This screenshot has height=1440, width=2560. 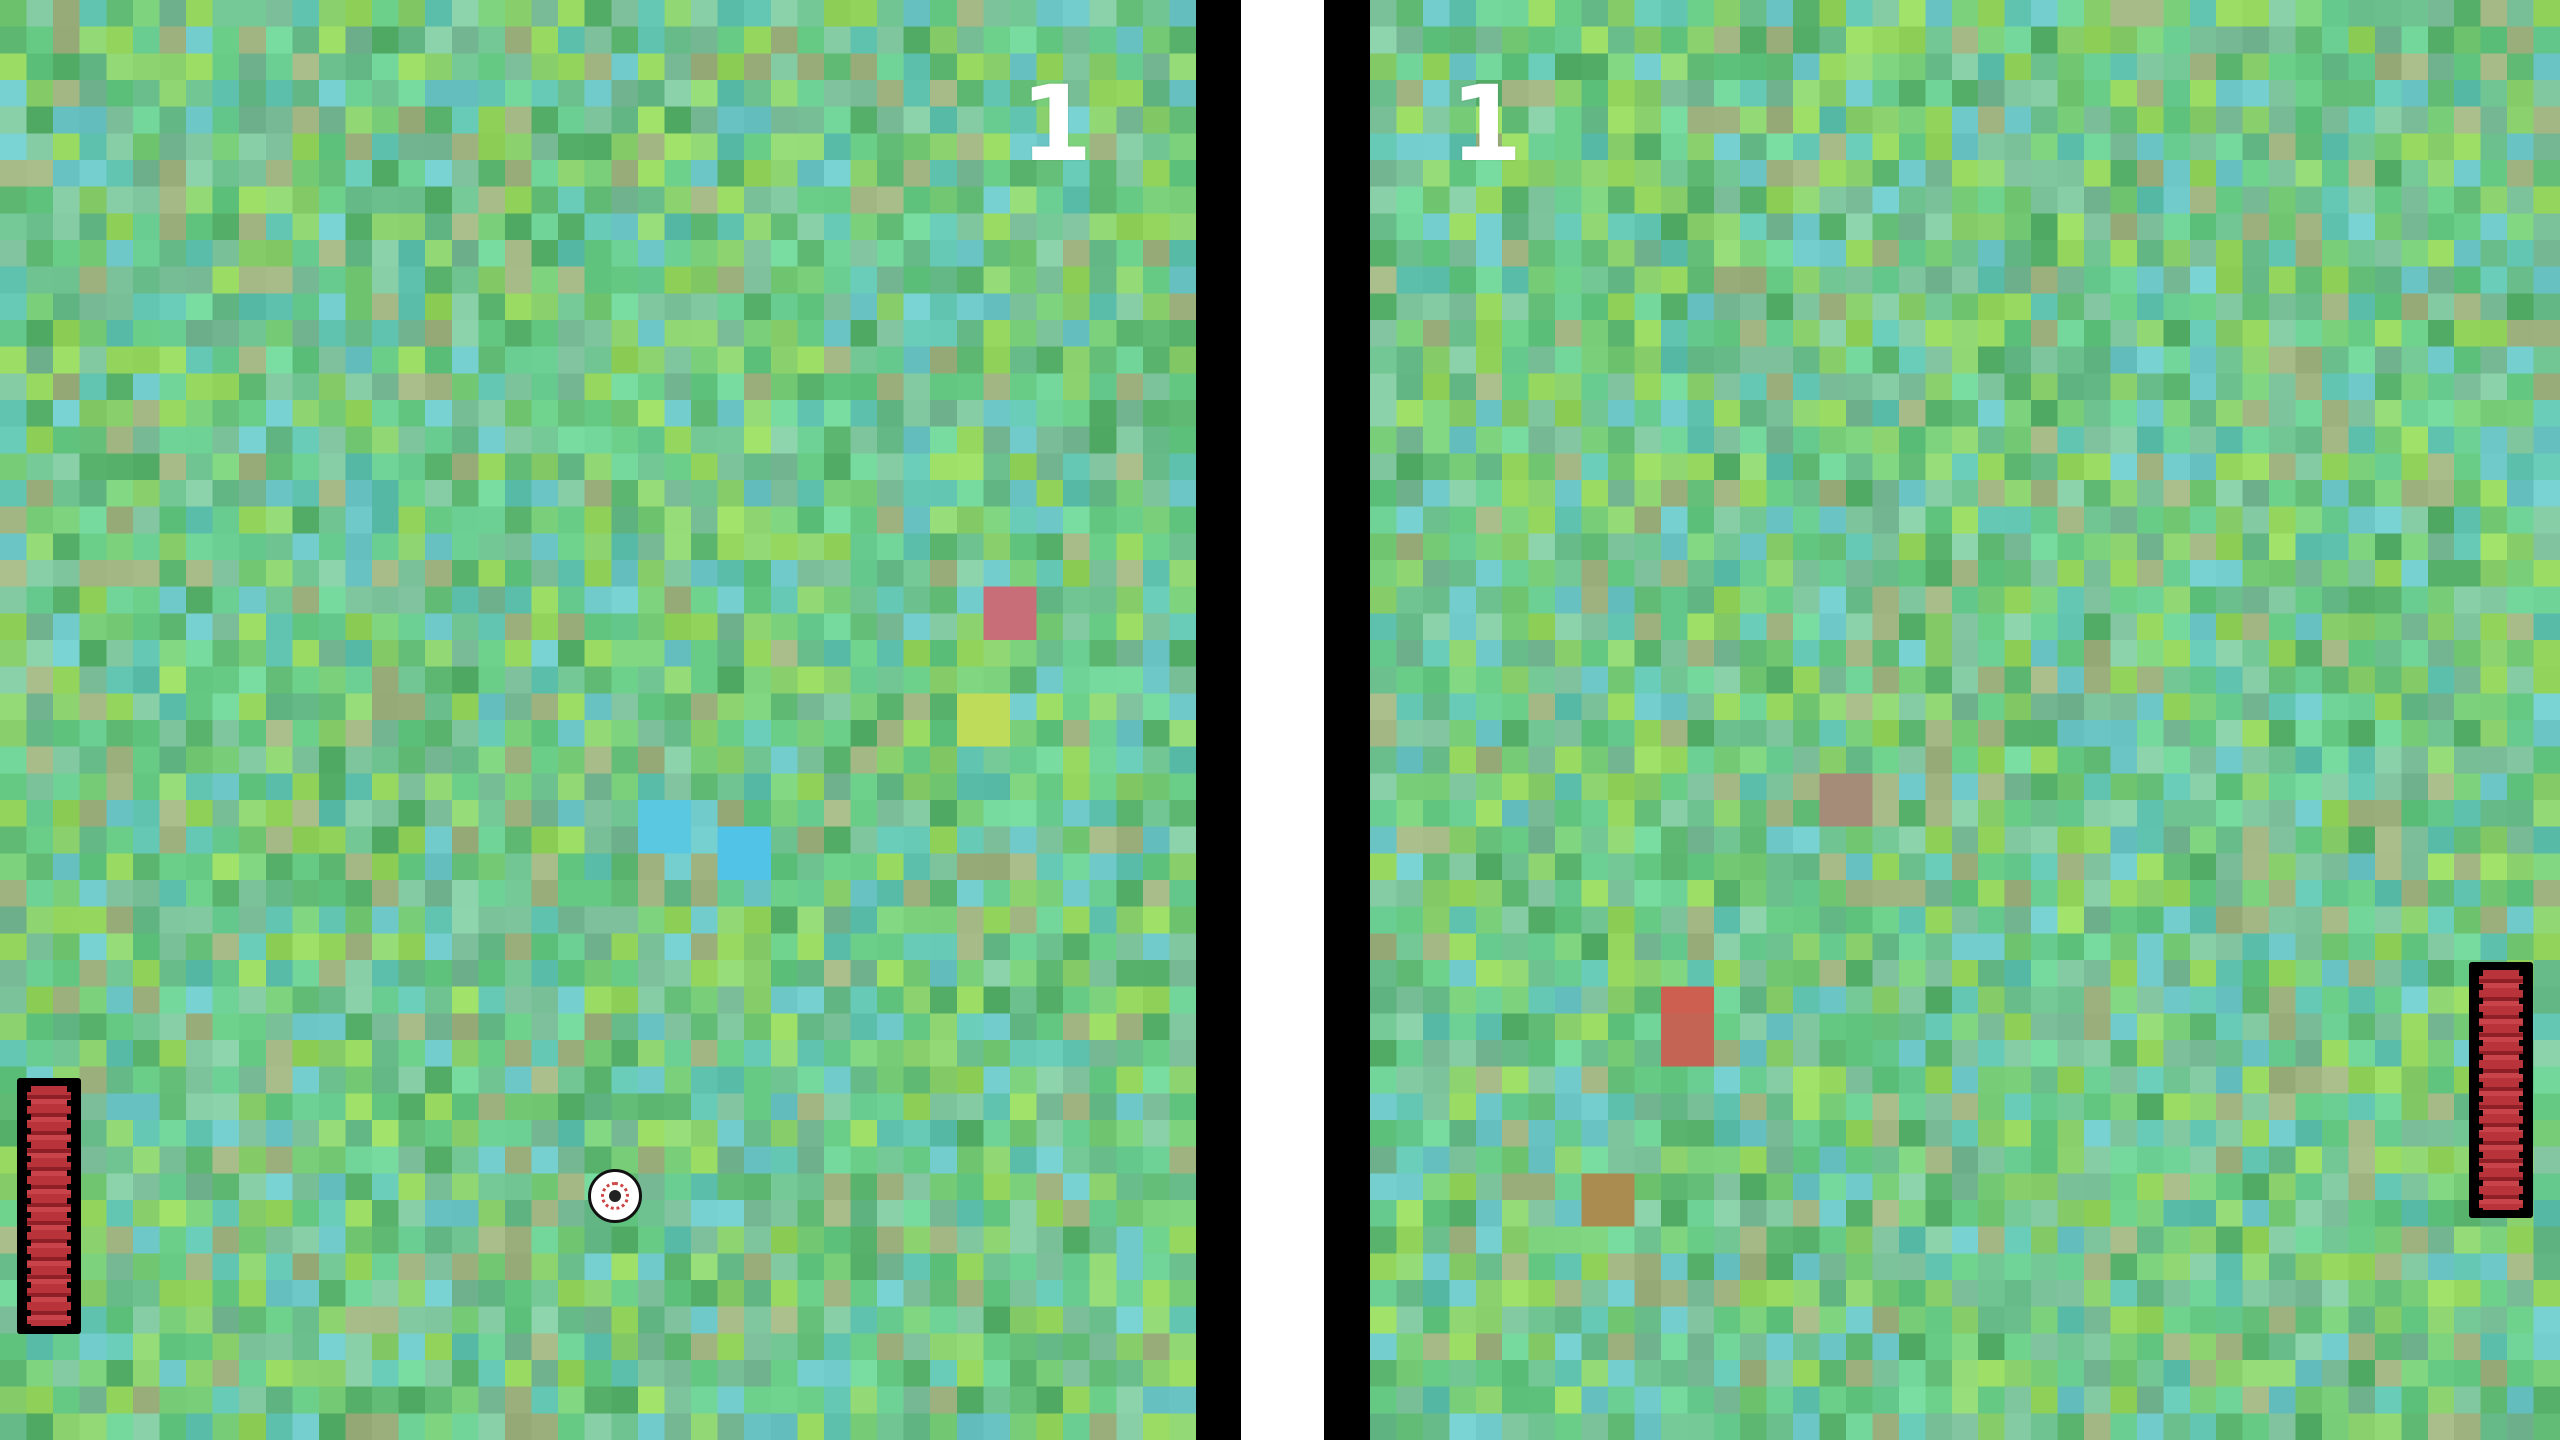 I want to click on center-divider, so click(x=1282, y=720).